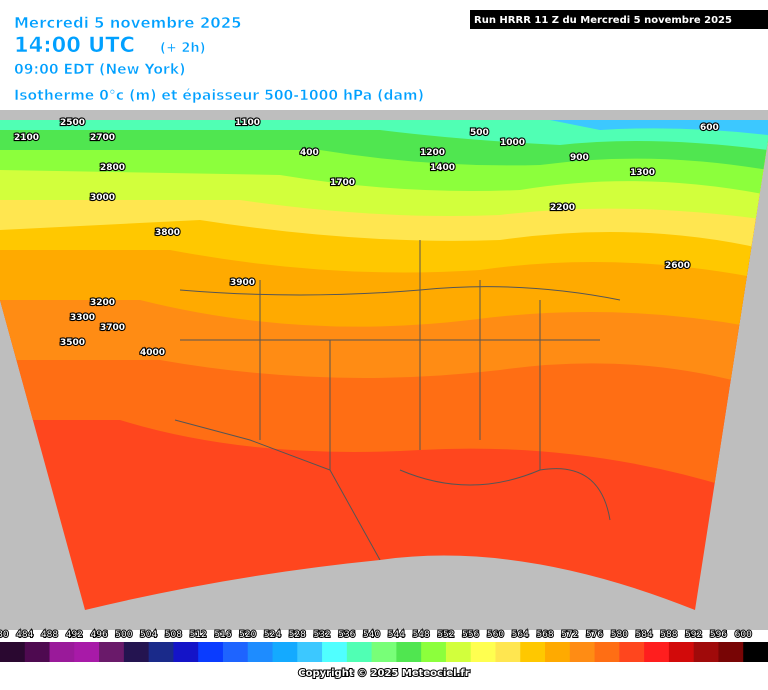 The image size is (768, 690). Describe the element at coordinates (112, 168) in the screenshot. I see `contour-label: 2800` at that location.